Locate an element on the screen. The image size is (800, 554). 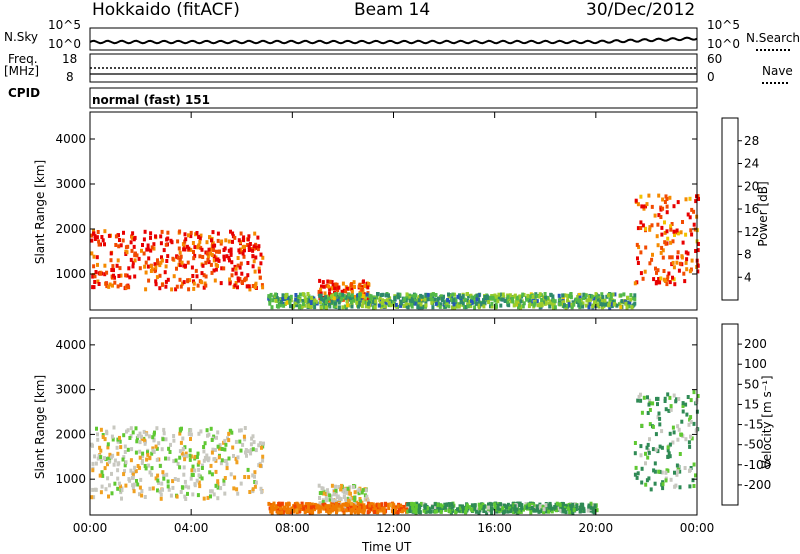
cpid-panel-frame is located at coordinates (393, 98).